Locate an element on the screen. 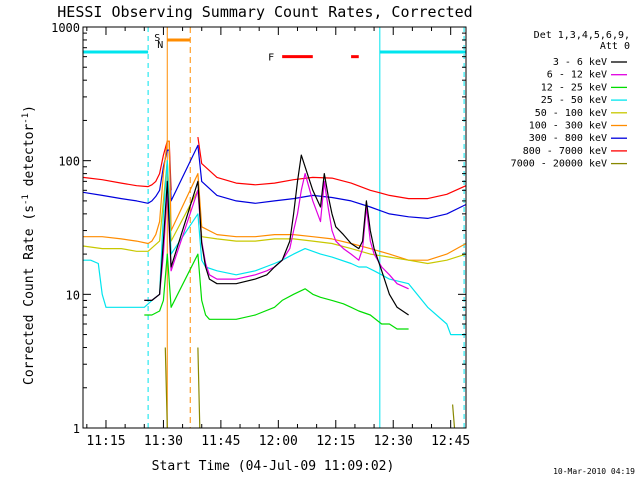 This screenshot has width=640, height=480. x-tick-label-1: 11:30 is located at coordinates (163, 441).